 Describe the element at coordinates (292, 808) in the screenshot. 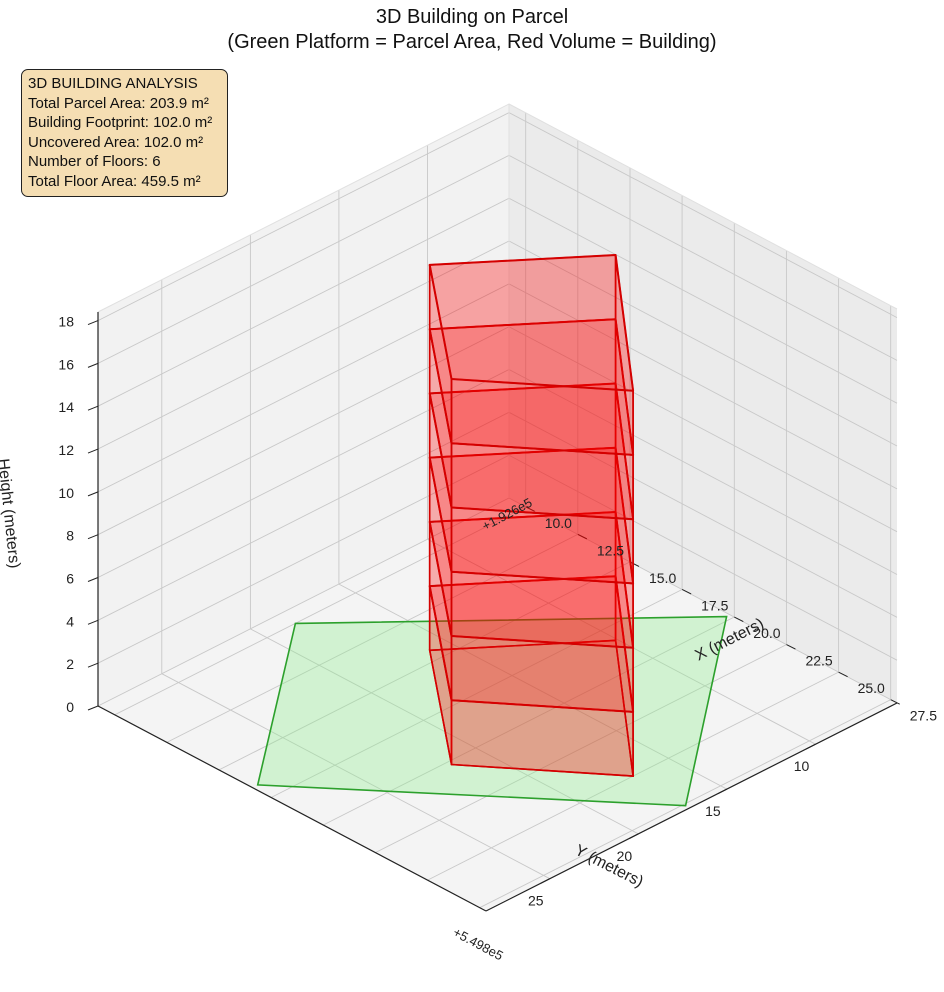

I see `y-axis-line` at that location.